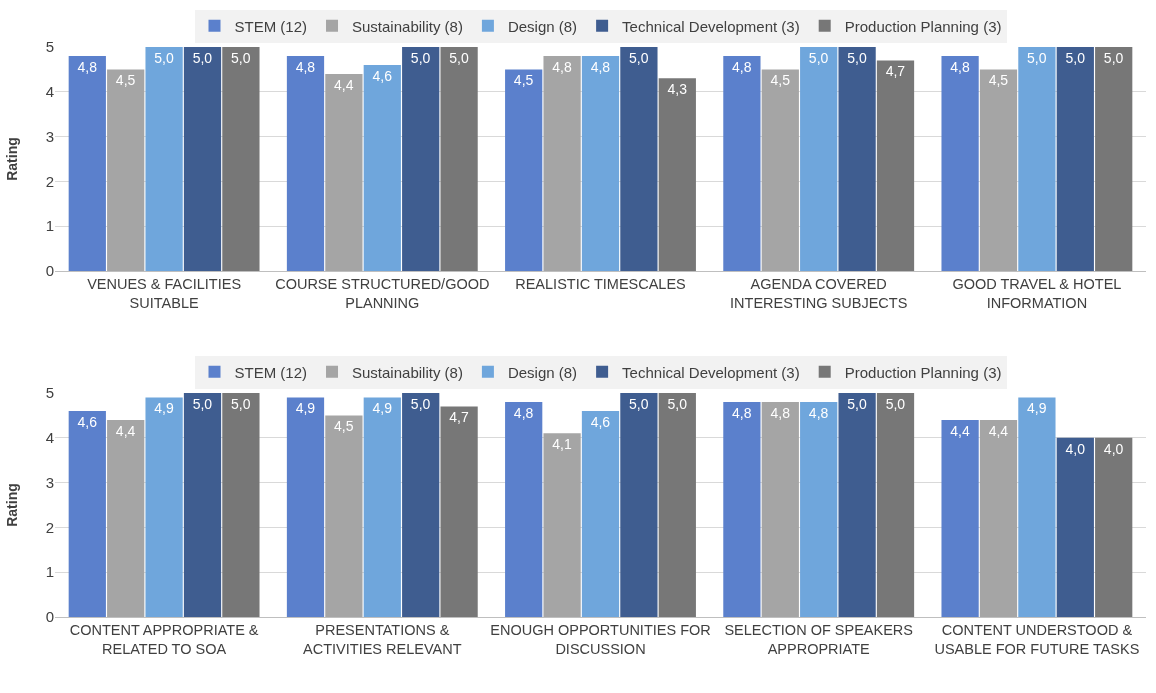 Image resolution: width=1156 pixels, height=693 pixels. What do you see at coordinates (600, 640) in the screenshot?
I see `x-tick-label: ENOUGH OPPORTUNITIES FOR DISCUSSION` at bounding box center [600, 640].